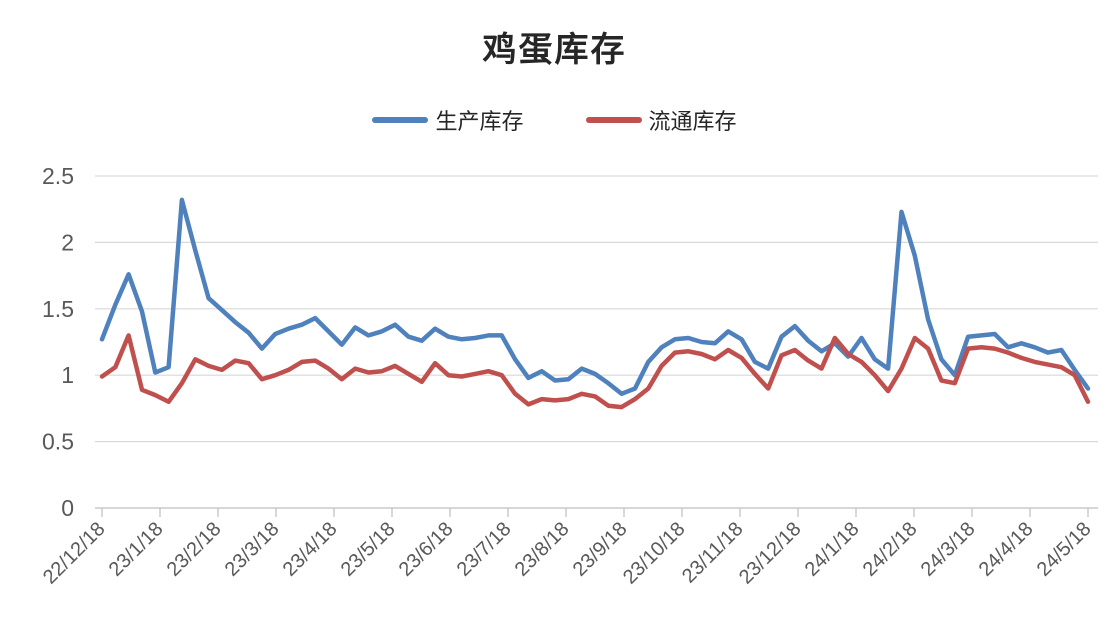 This screenshot has height=627, width=1109. Describe the element at coordinates (1006, 549) in the screenshot. I see `x-tick-label: 24/4/18` at that location.